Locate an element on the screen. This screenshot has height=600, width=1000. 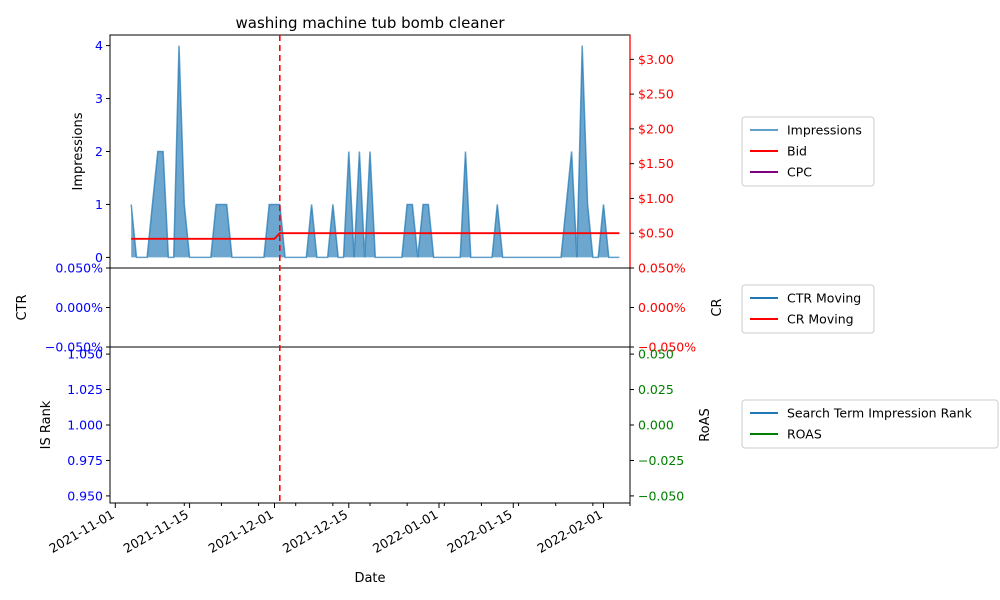
top-left-tick-label: 4 is located at coordinates (99, 45).